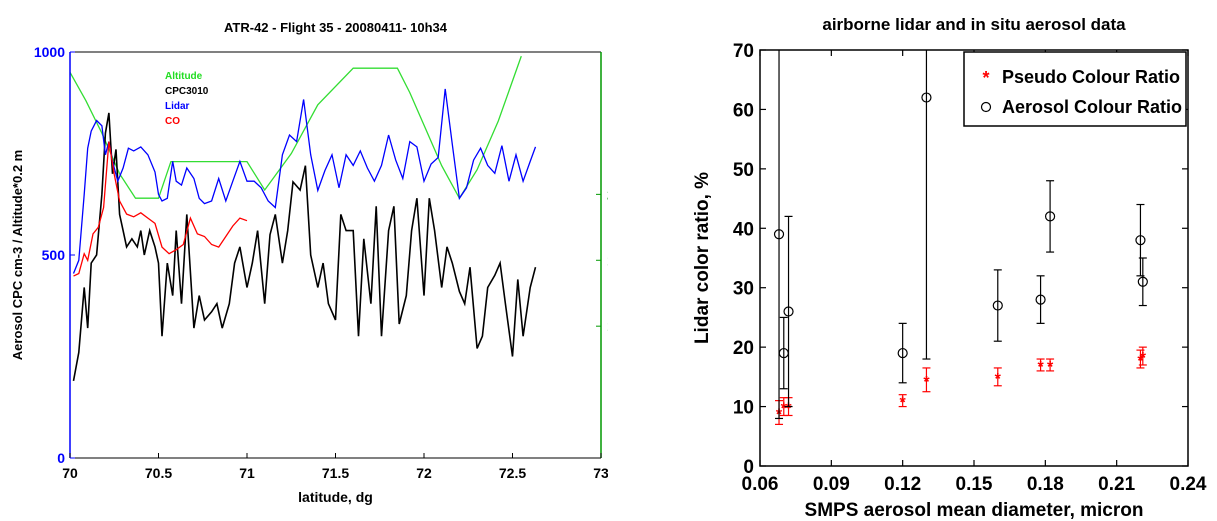  What do you see at coordinates (54, 255) in the screenshot?
I see `left-y-tick-label: 500` at bounding box center [54, 255].